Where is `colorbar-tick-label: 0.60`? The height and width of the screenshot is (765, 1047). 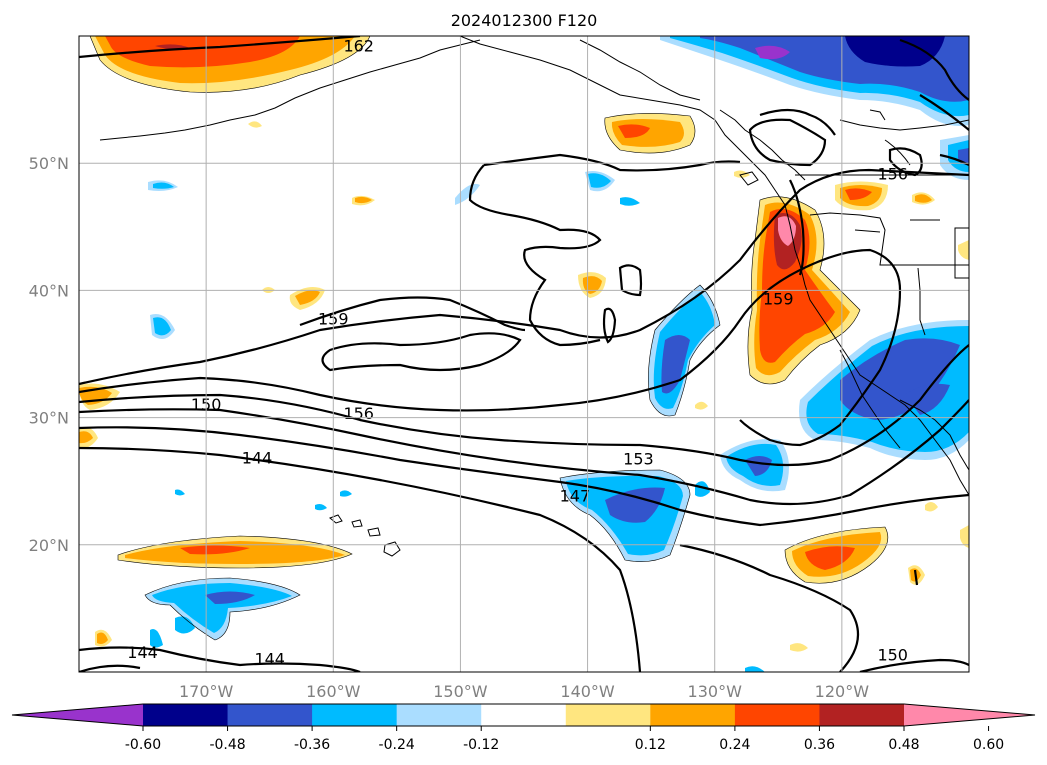
colorbar-tick-label: 0.60 is located at coordinates (988, 745).